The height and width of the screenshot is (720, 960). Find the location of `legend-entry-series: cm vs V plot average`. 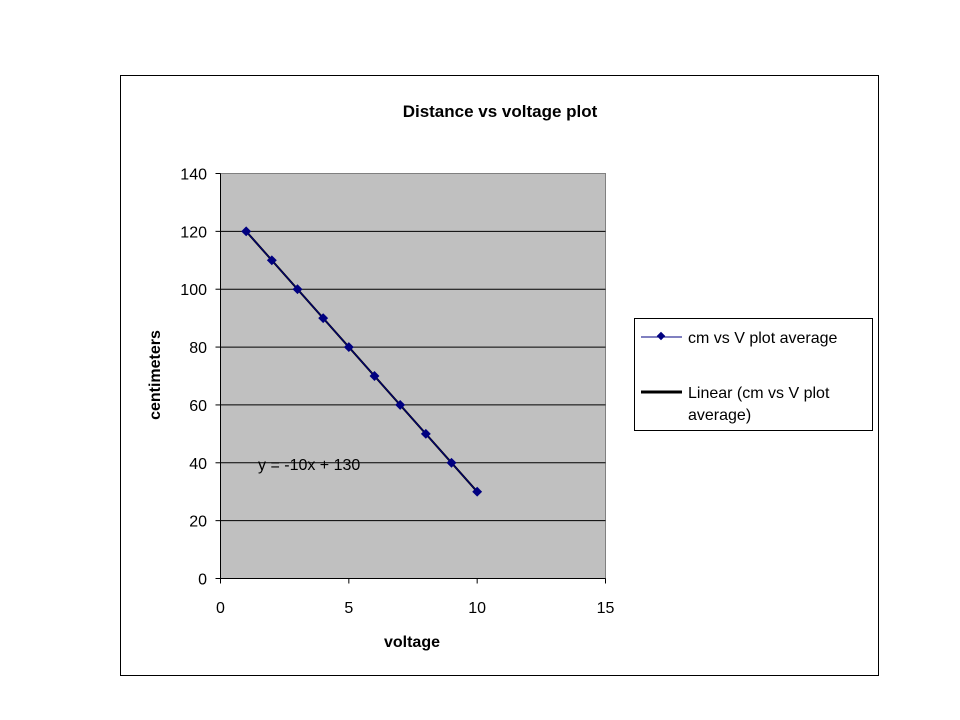

legend-entry-series: cm vs V plot average is located at coordinates (763, 338).